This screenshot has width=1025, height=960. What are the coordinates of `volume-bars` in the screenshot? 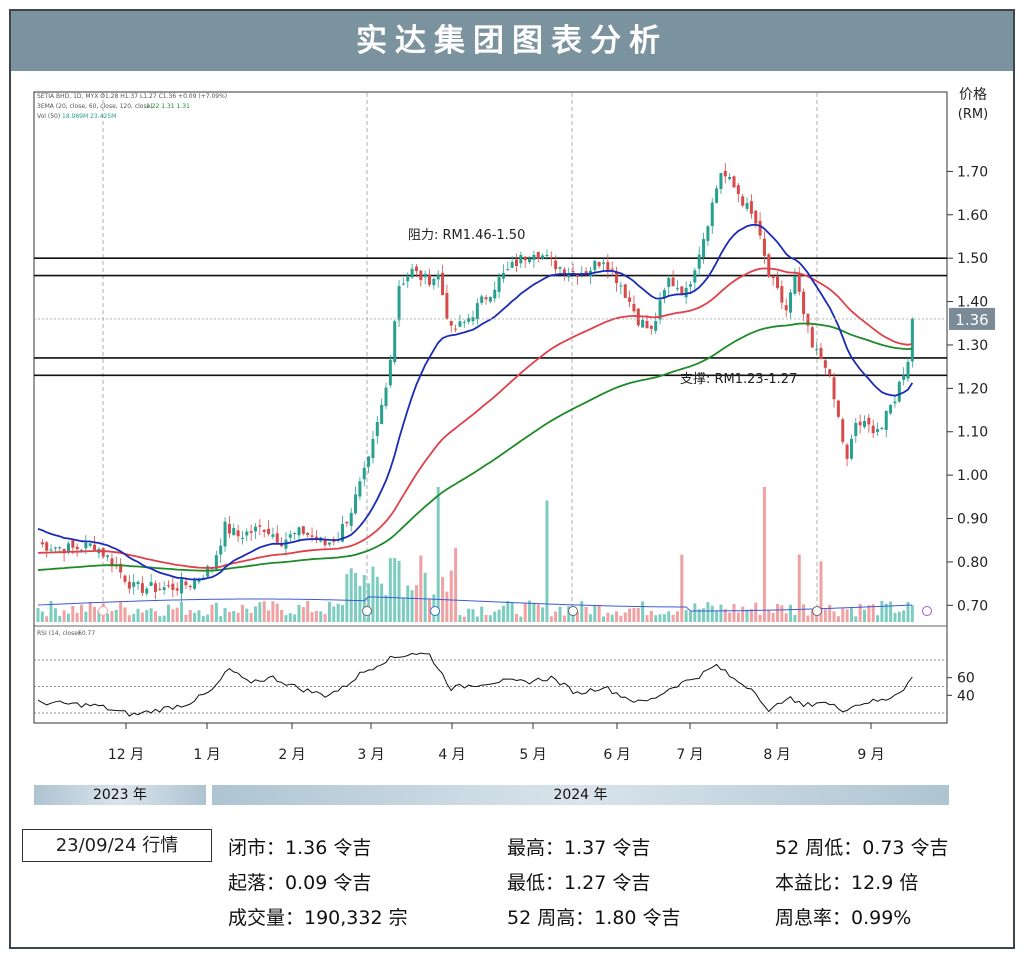 It's located at (475, 554).